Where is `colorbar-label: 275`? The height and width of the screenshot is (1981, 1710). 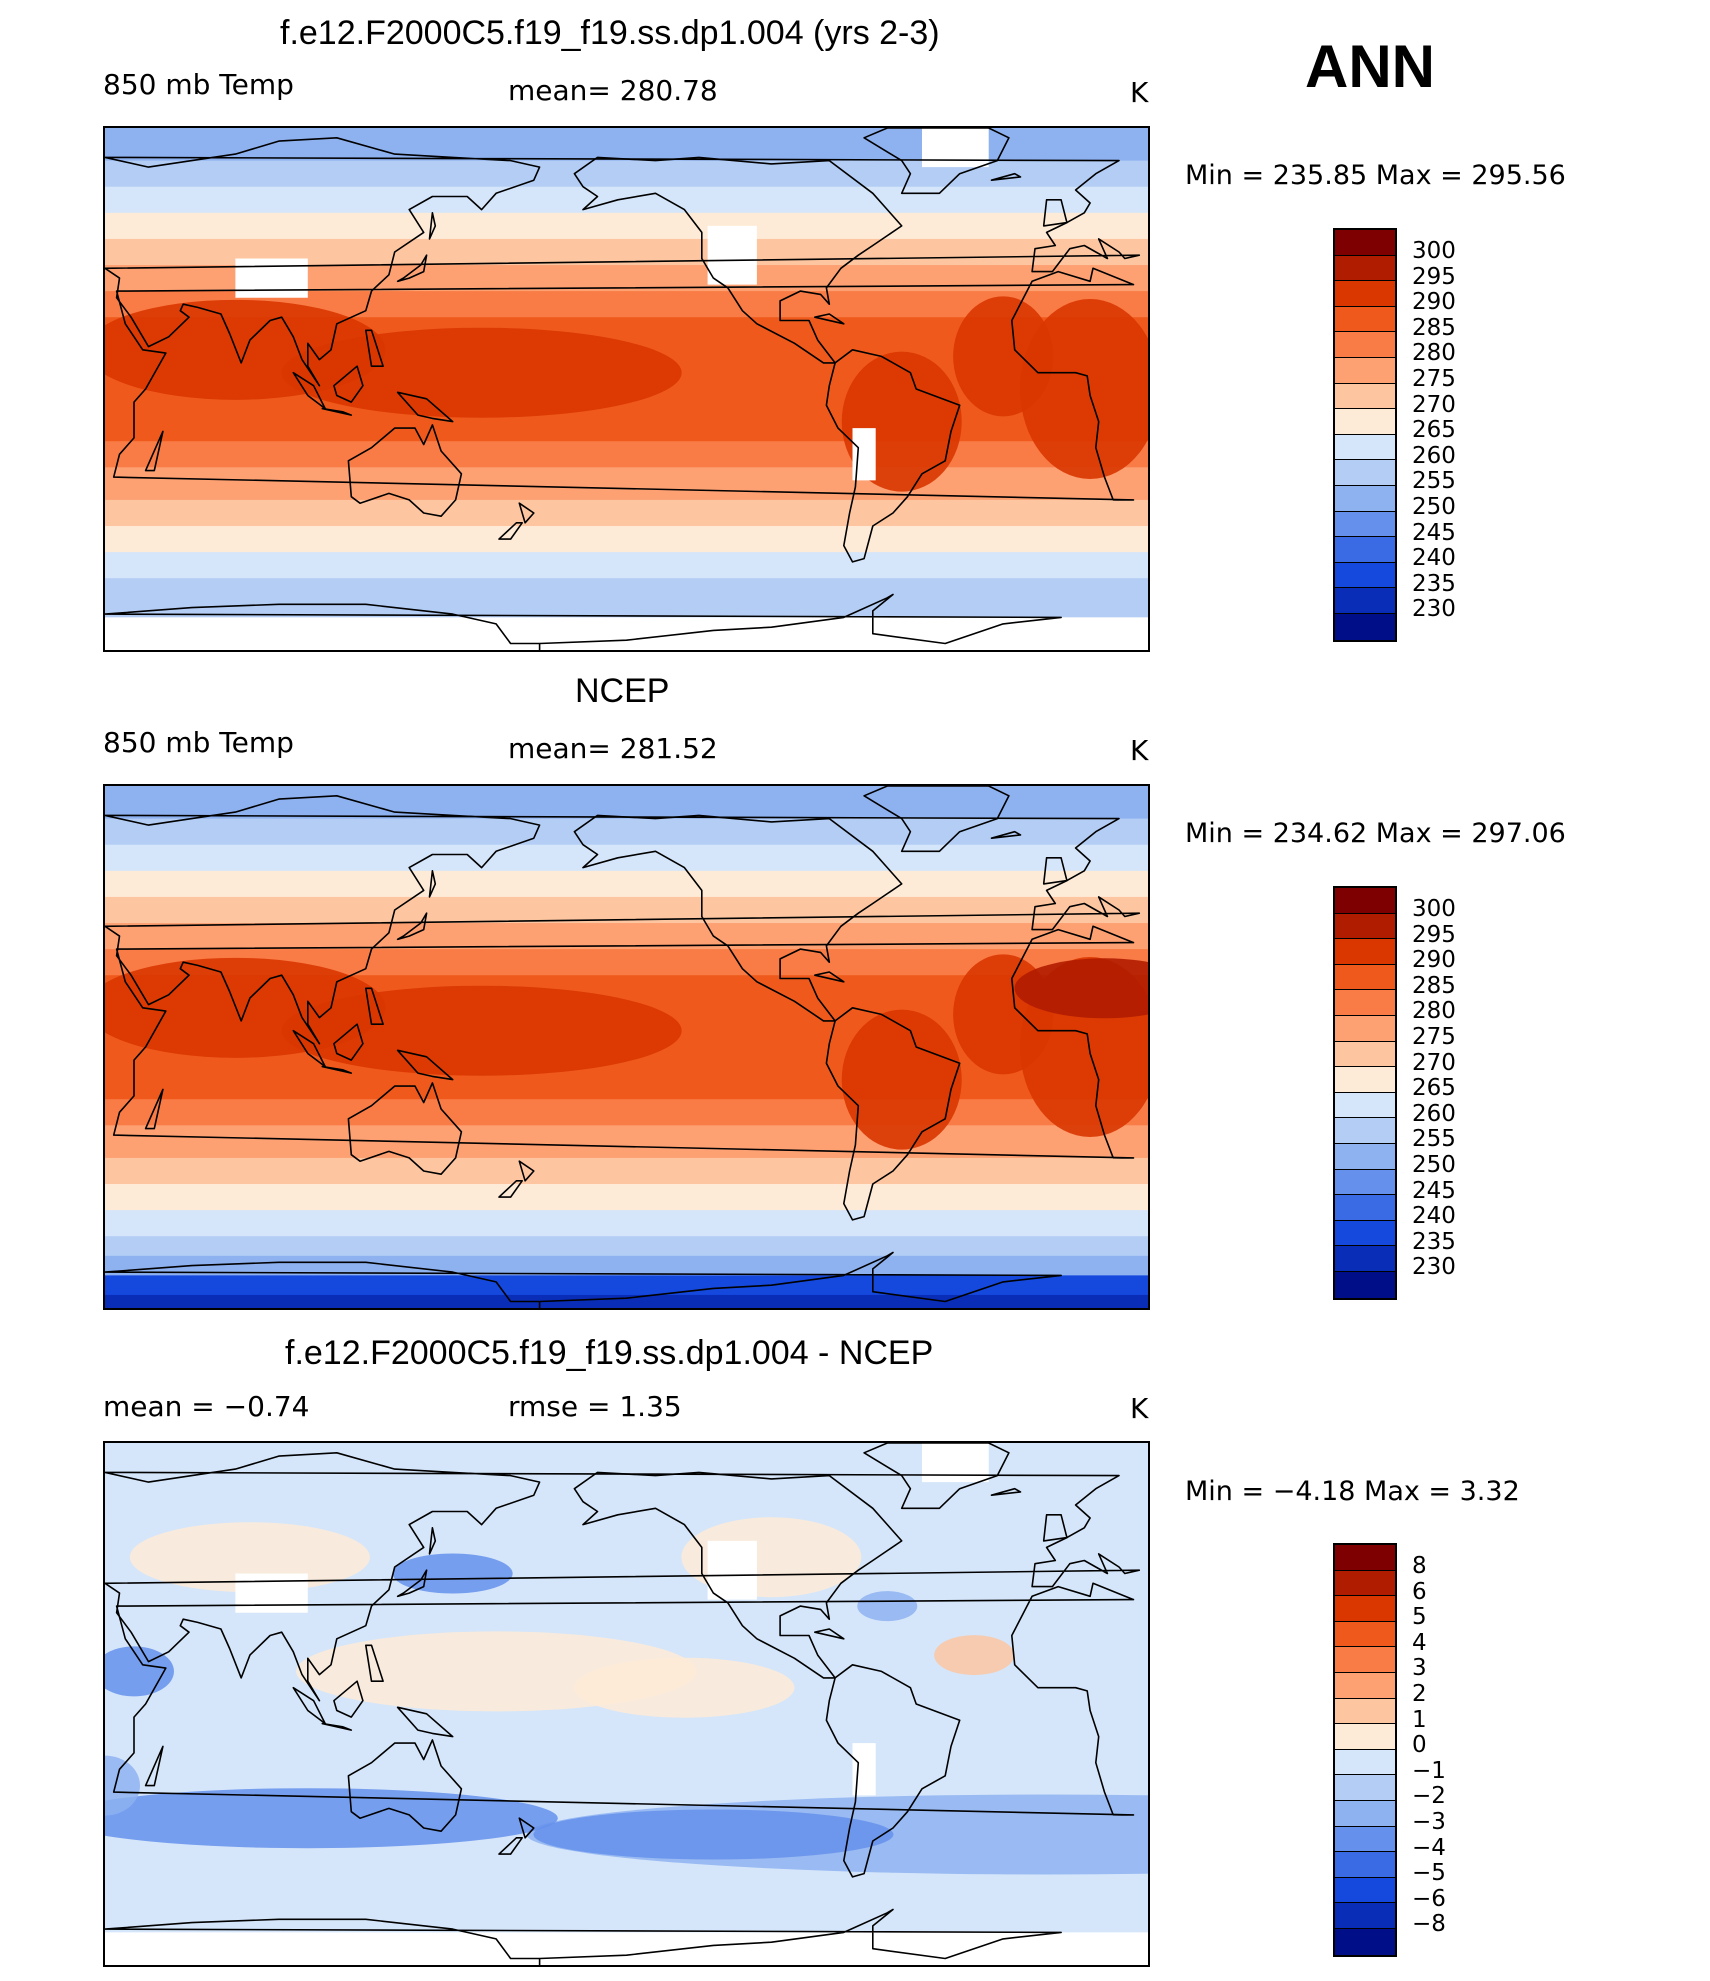 colorbar-label: 275 is located at coordinates (1434, 379).